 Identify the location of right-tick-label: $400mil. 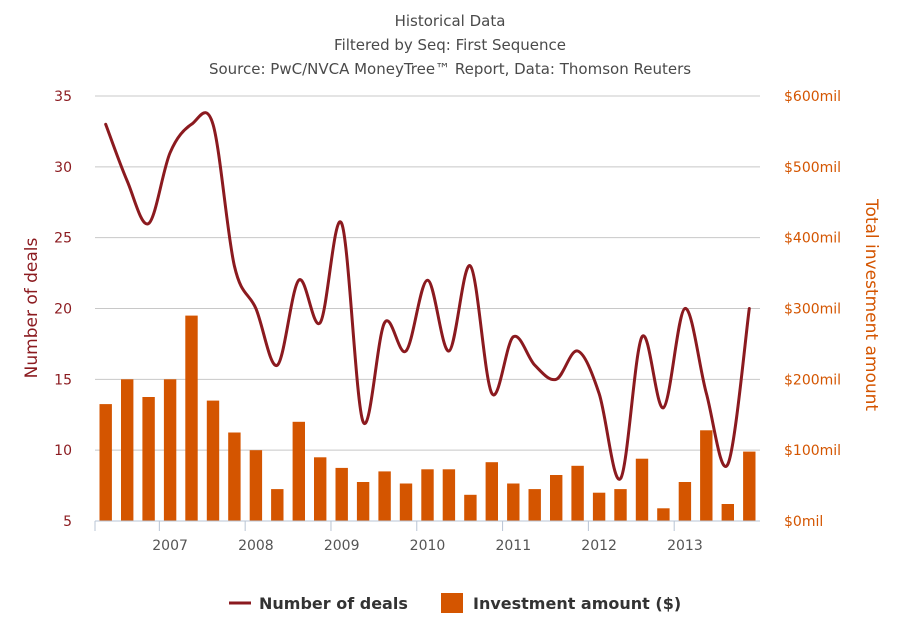
(812, 239).